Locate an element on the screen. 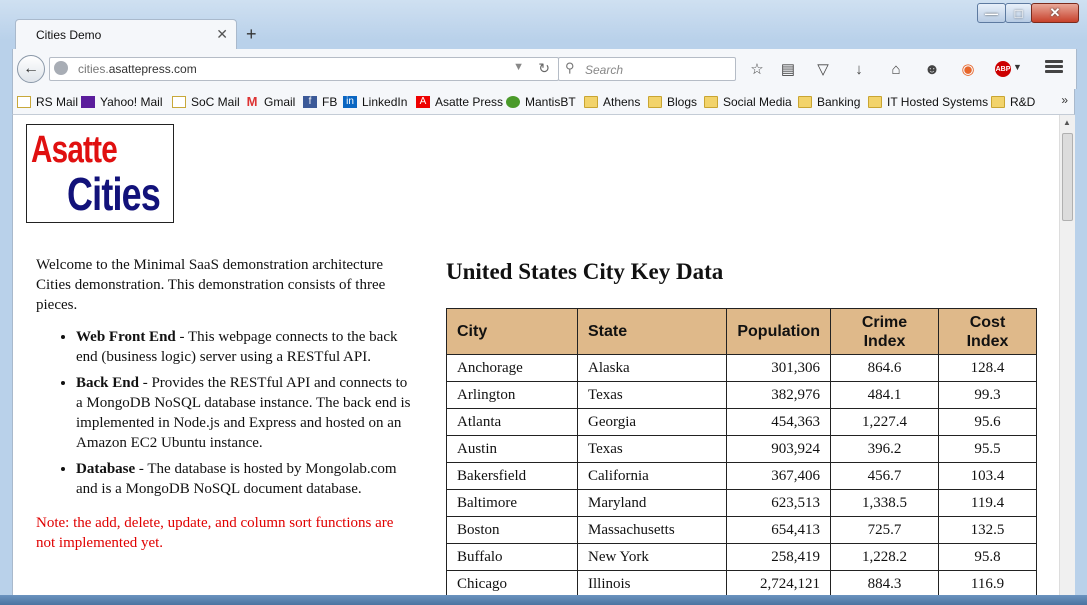  bookmark-folder-it-hosted-systems: IT Hosted Systems is located at coordinates (928, 102).